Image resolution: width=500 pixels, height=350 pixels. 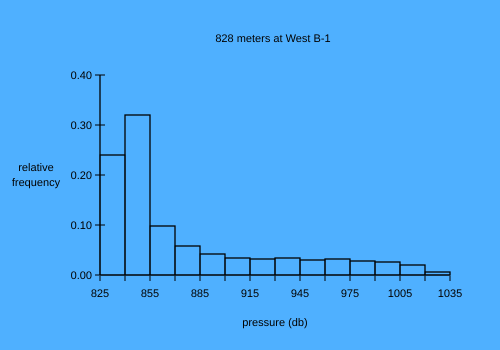 What do you see at coordinates (275, 323) in the screenshot?
I see `x-axis-title: pressure (db)` at bounding box center [275, 323].